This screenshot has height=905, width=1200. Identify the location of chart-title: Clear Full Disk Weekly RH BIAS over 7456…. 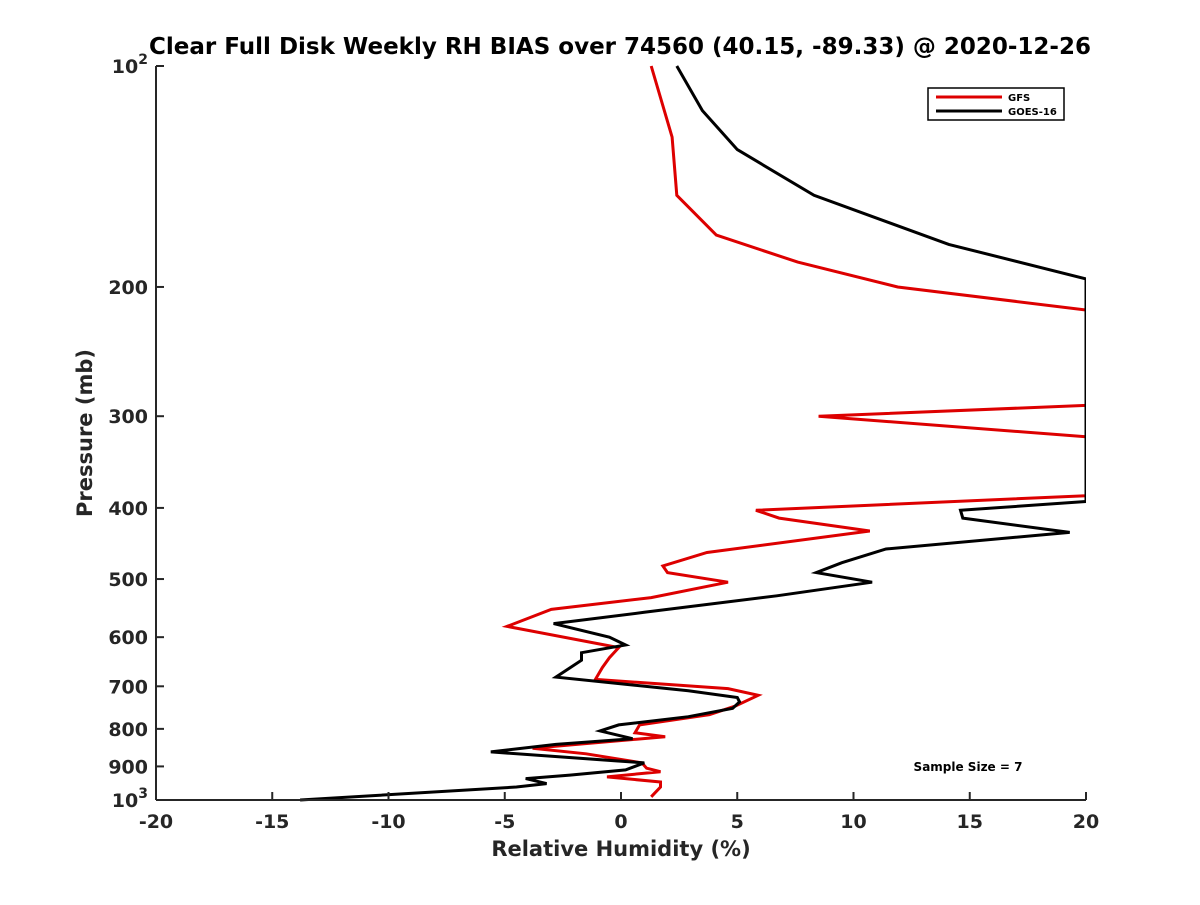
(620, 47).